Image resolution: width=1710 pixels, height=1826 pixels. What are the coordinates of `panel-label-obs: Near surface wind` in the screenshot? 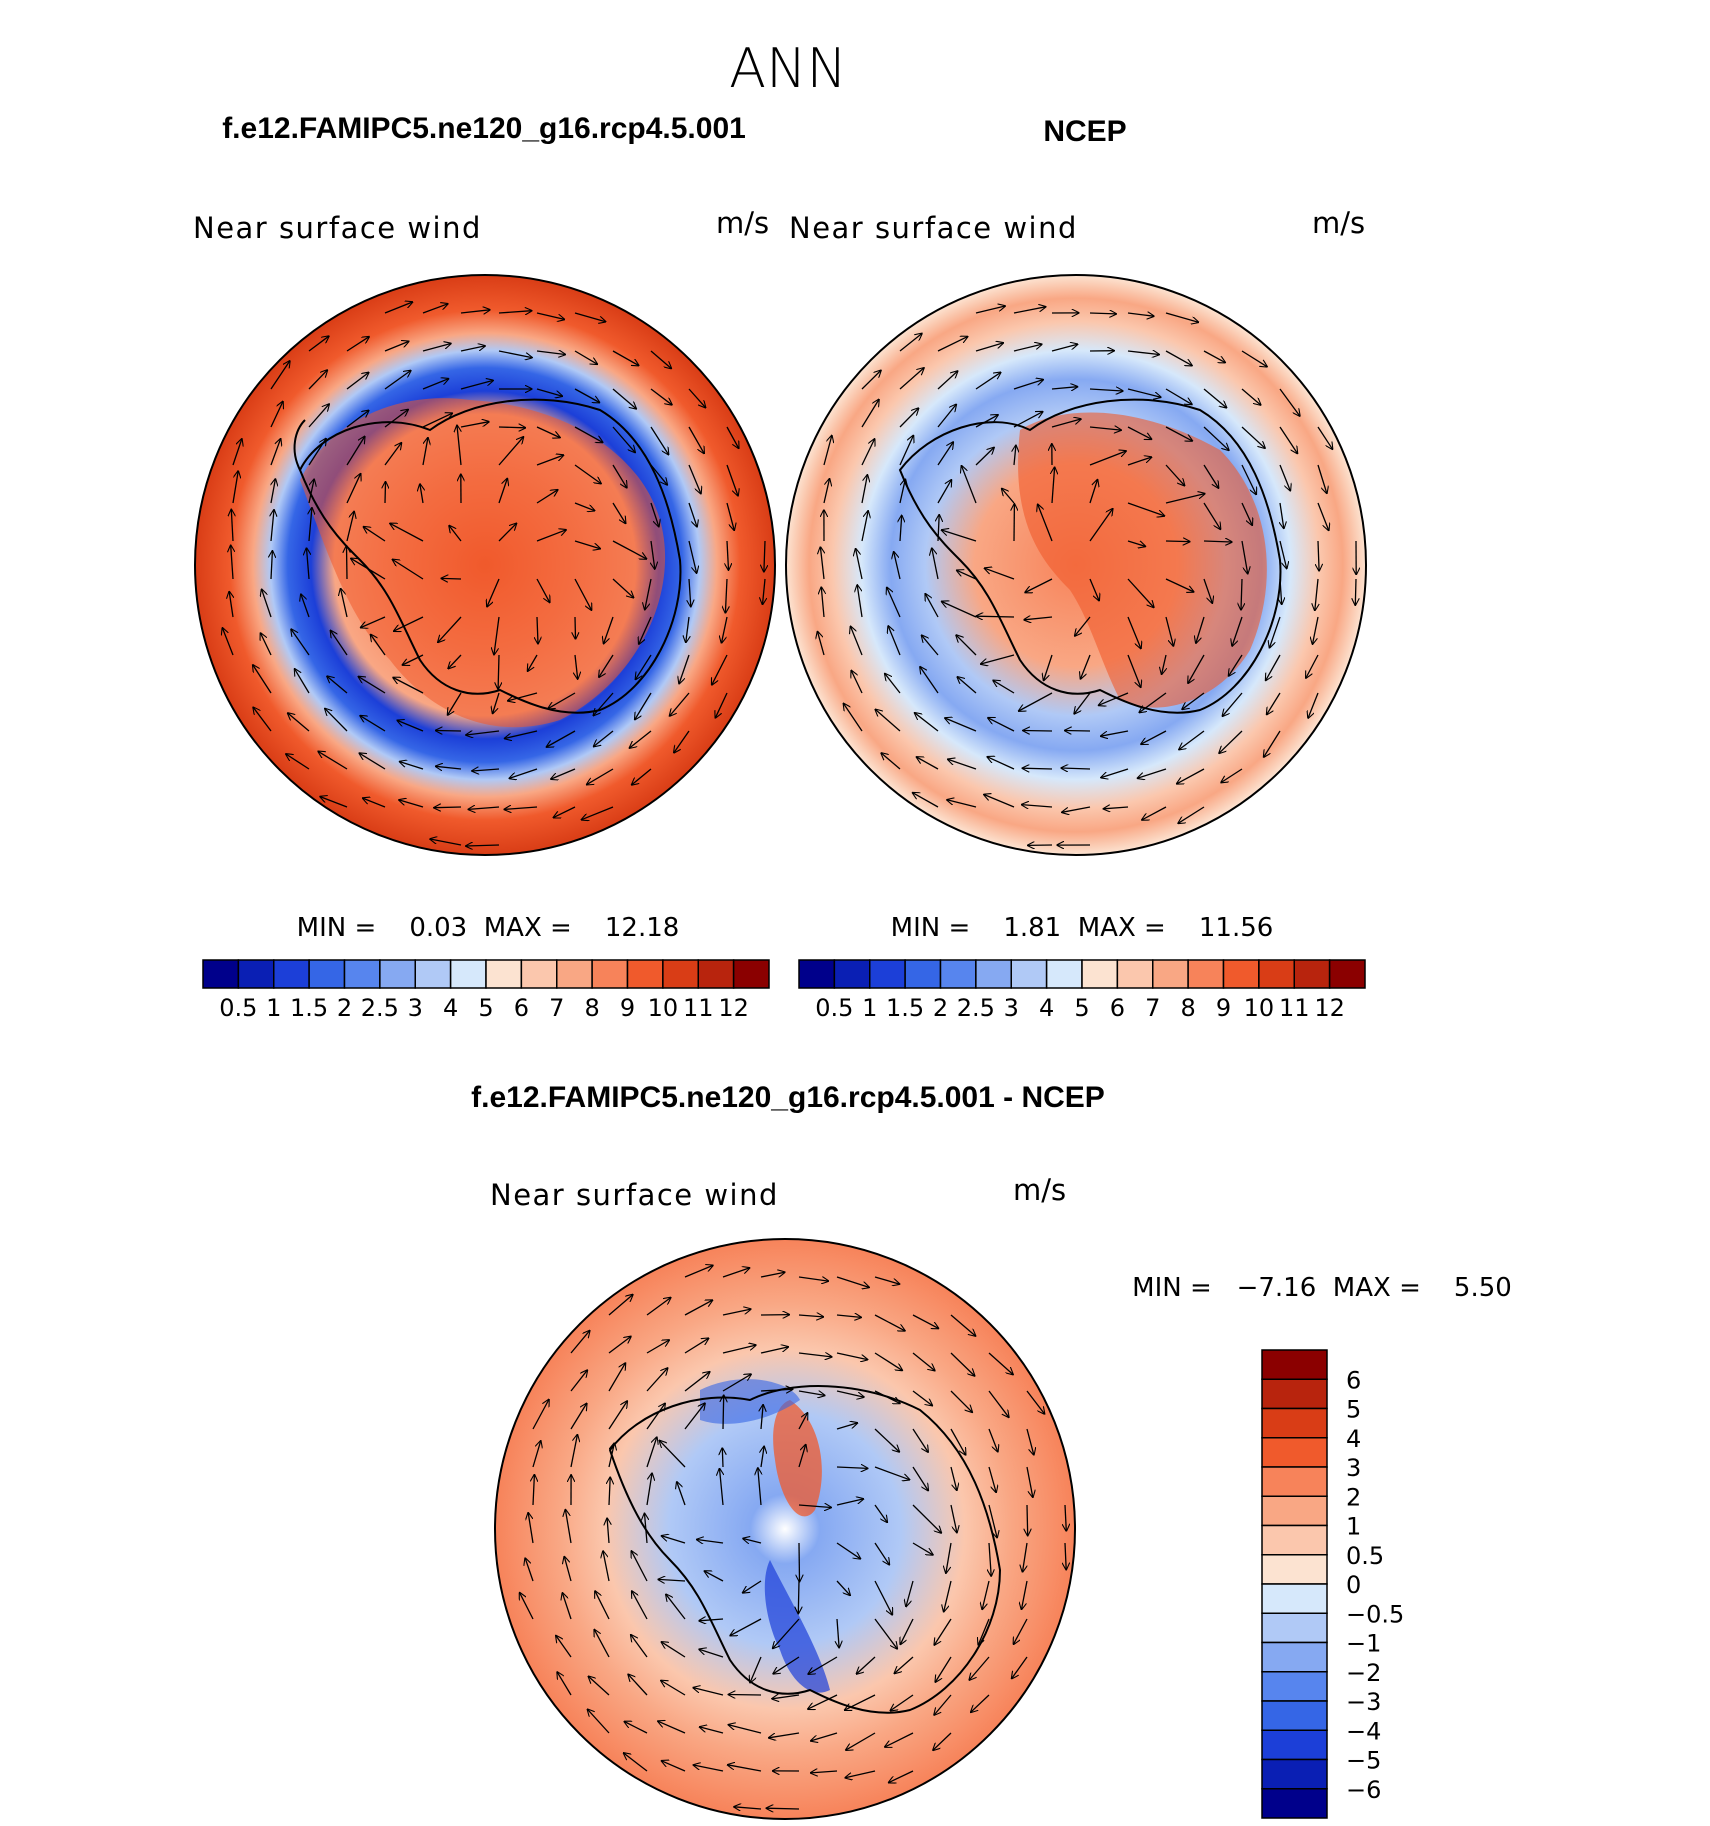 It's located at (933, 228).